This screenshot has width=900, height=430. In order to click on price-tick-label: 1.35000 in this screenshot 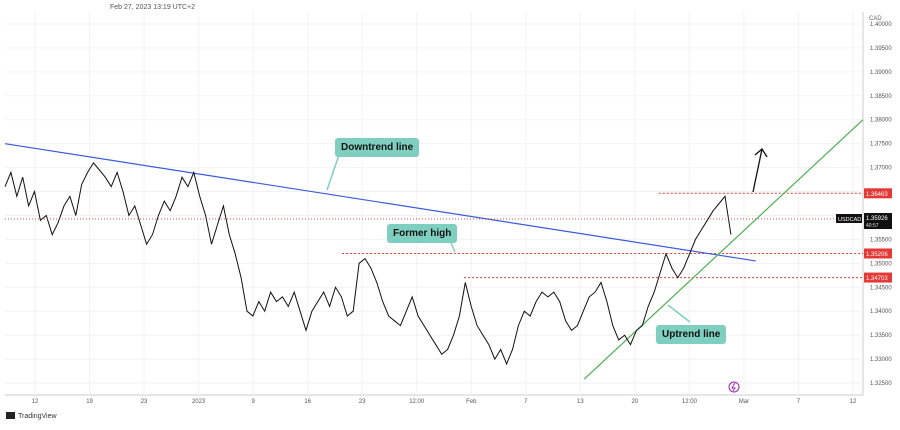, I will do `click(881, 264)`.